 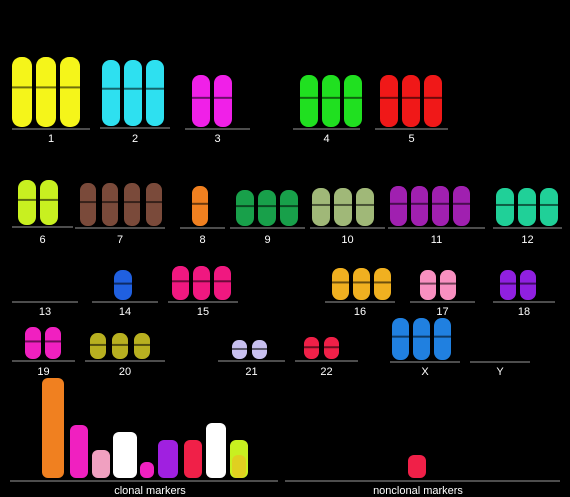 What do you see at coordinates (150, 491) in the screenshot?
I see `clonal-markers-label: clonal markers` at bounding box center [150, 491].